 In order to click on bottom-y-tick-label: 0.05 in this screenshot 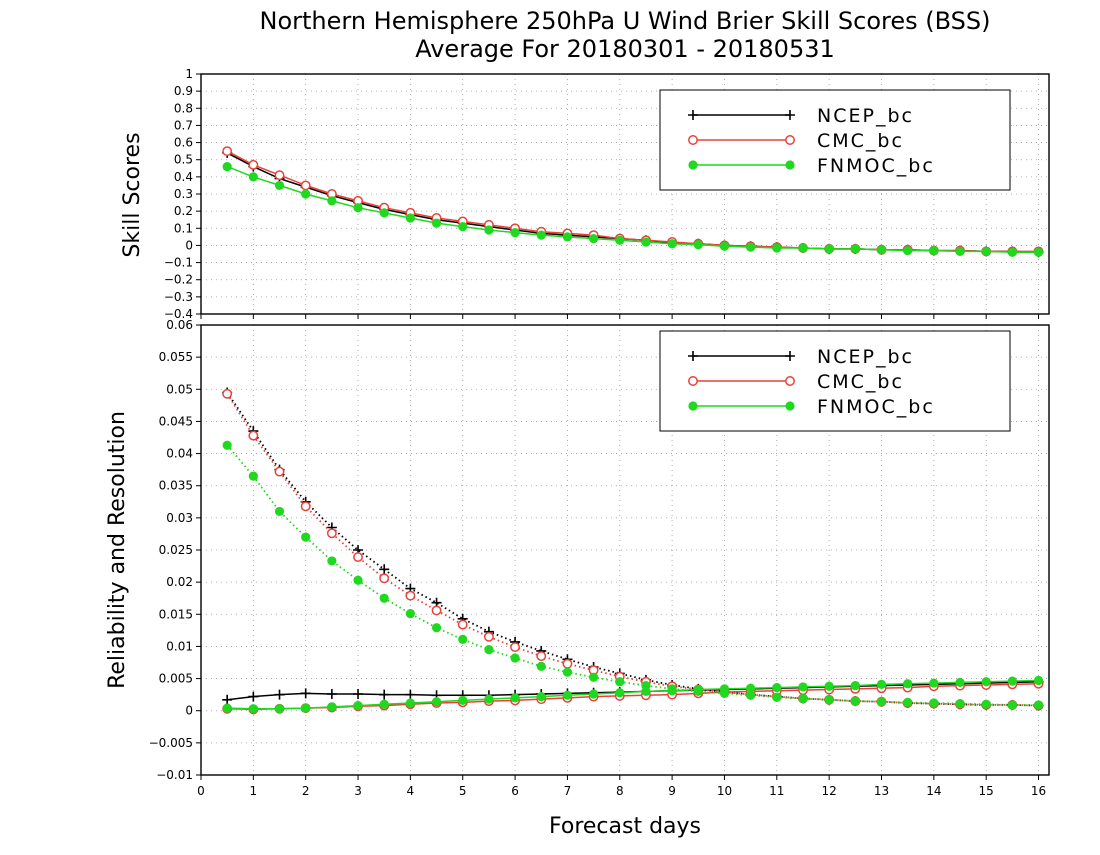, I will do `click(179, 389)`.